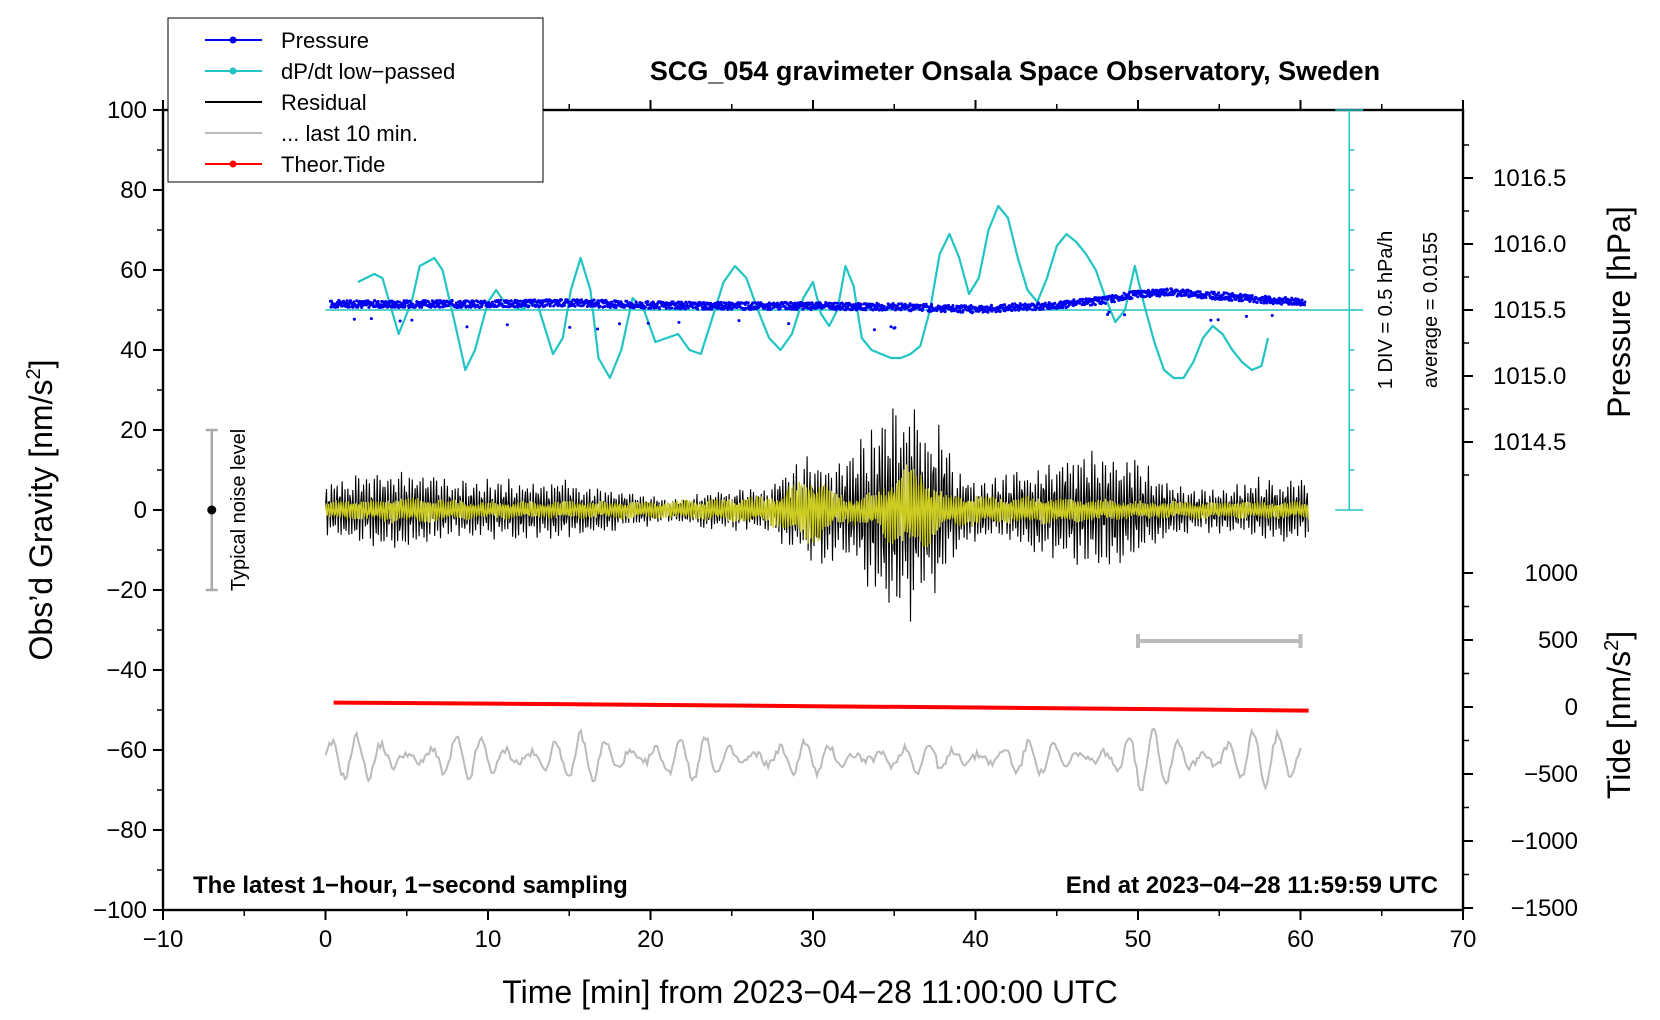 This screenshot has height=1020, width=1660. I want to click on y-axis-title-left: Obs’d Gravity [nm/s2], so click(41, 510).